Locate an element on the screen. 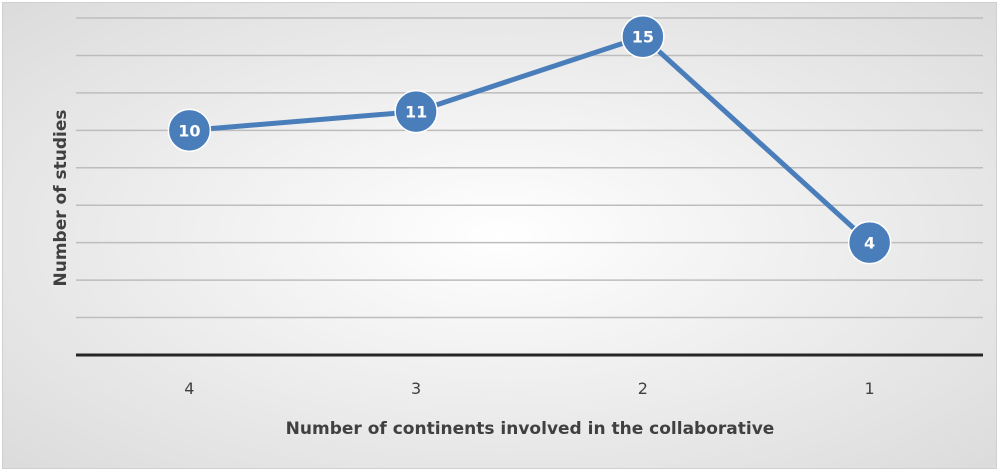 The width and height of the screenshot is (1000, 472). data-label: 15 is located at coordinates (643, 37).